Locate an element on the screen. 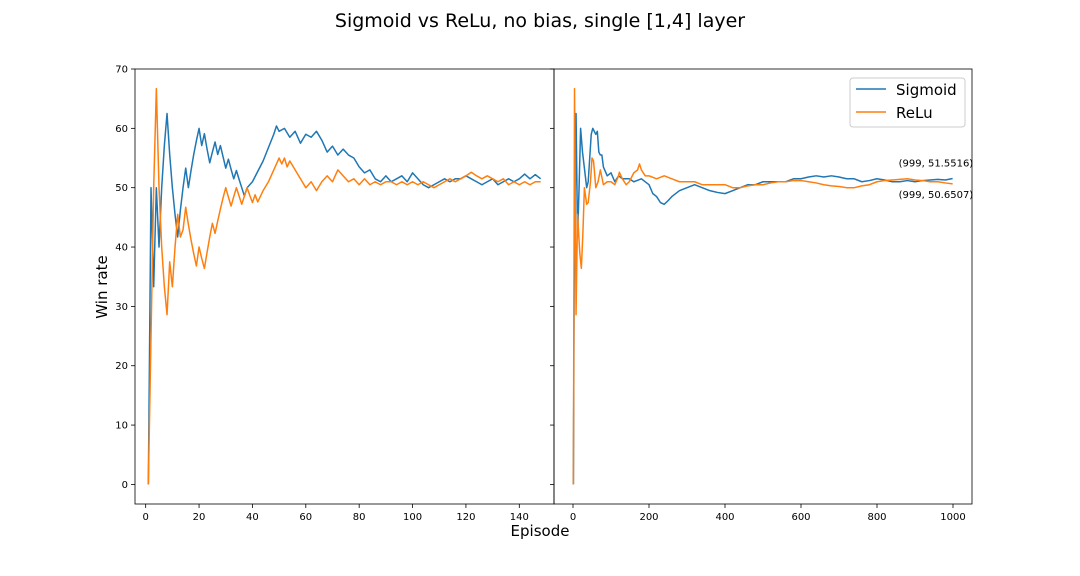 The width and height of the screenshot is (1080, 576). x-tick-label-left: 80 is located at coordinates (359, 517).